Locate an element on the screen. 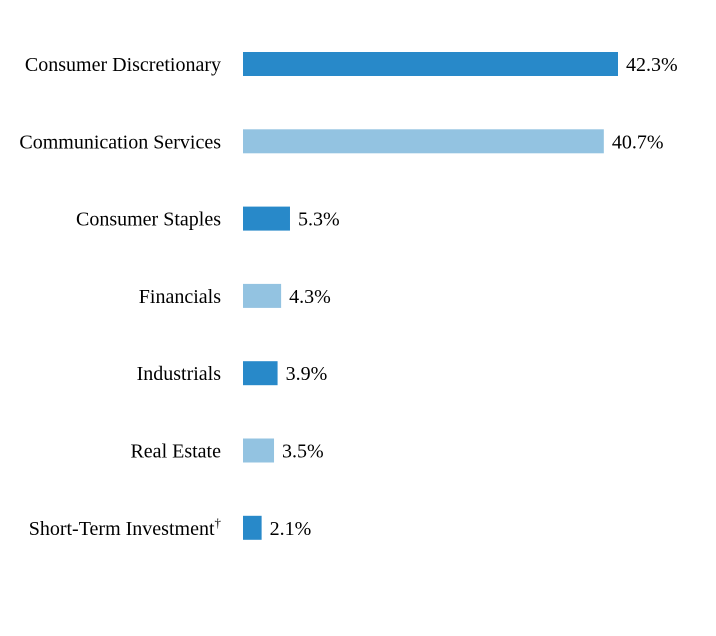  value-label: 3.5% is located at coordinates (303, 452).